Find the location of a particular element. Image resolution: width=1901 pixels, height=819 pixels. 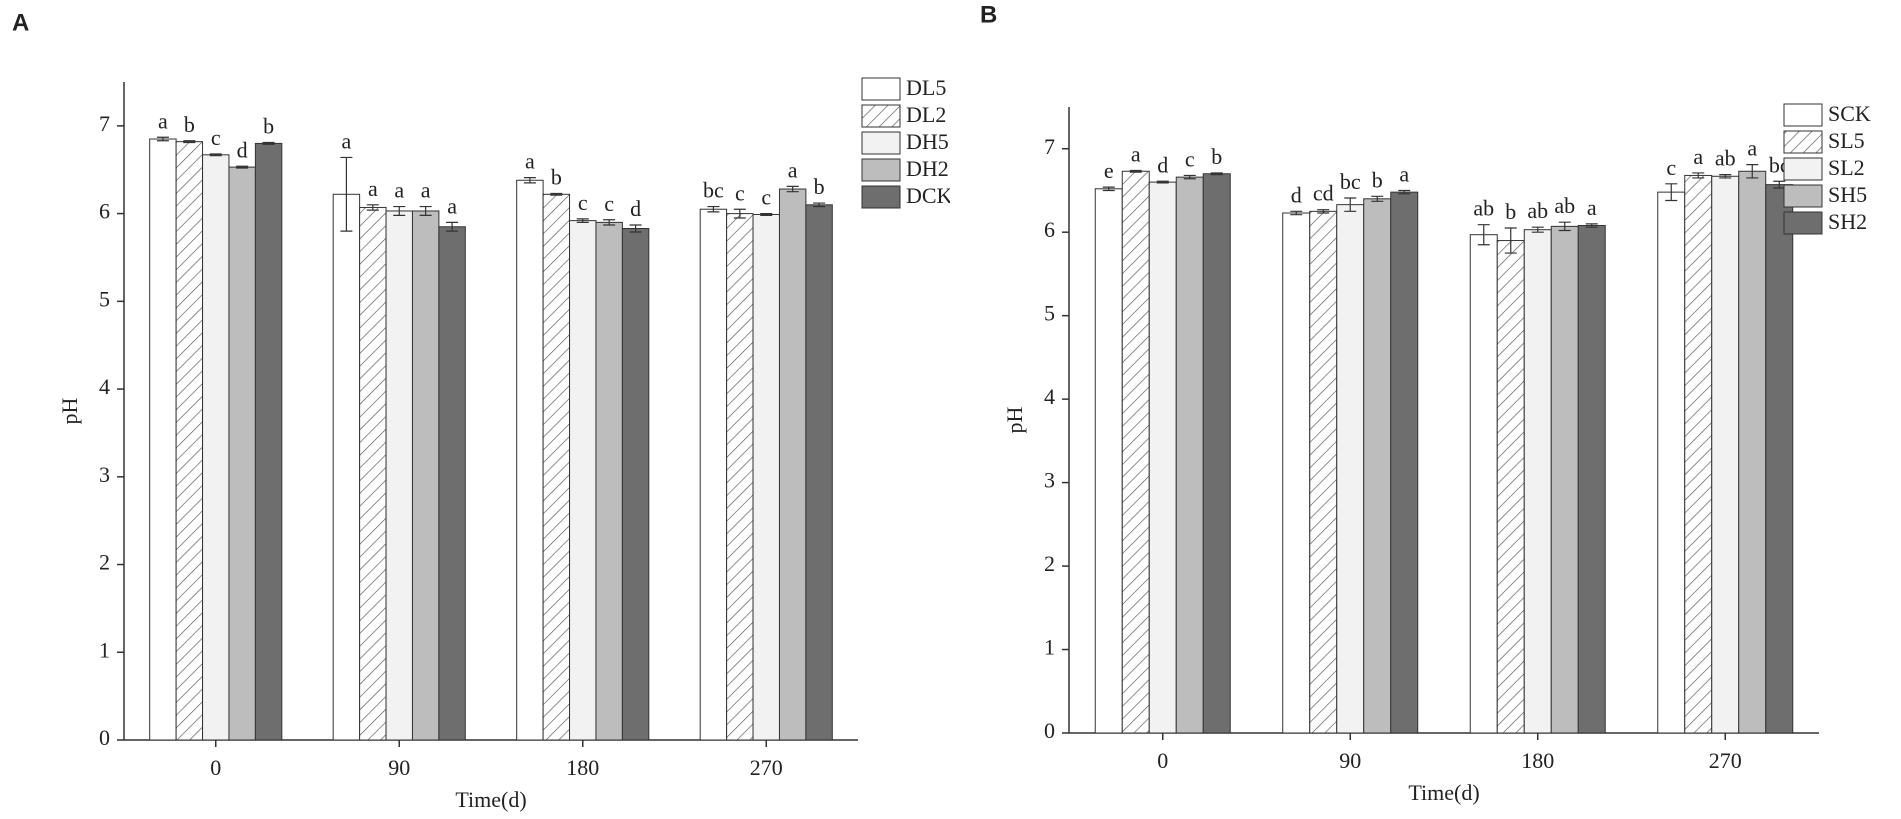

value-label: cd is located at coordinates (1323, 193).